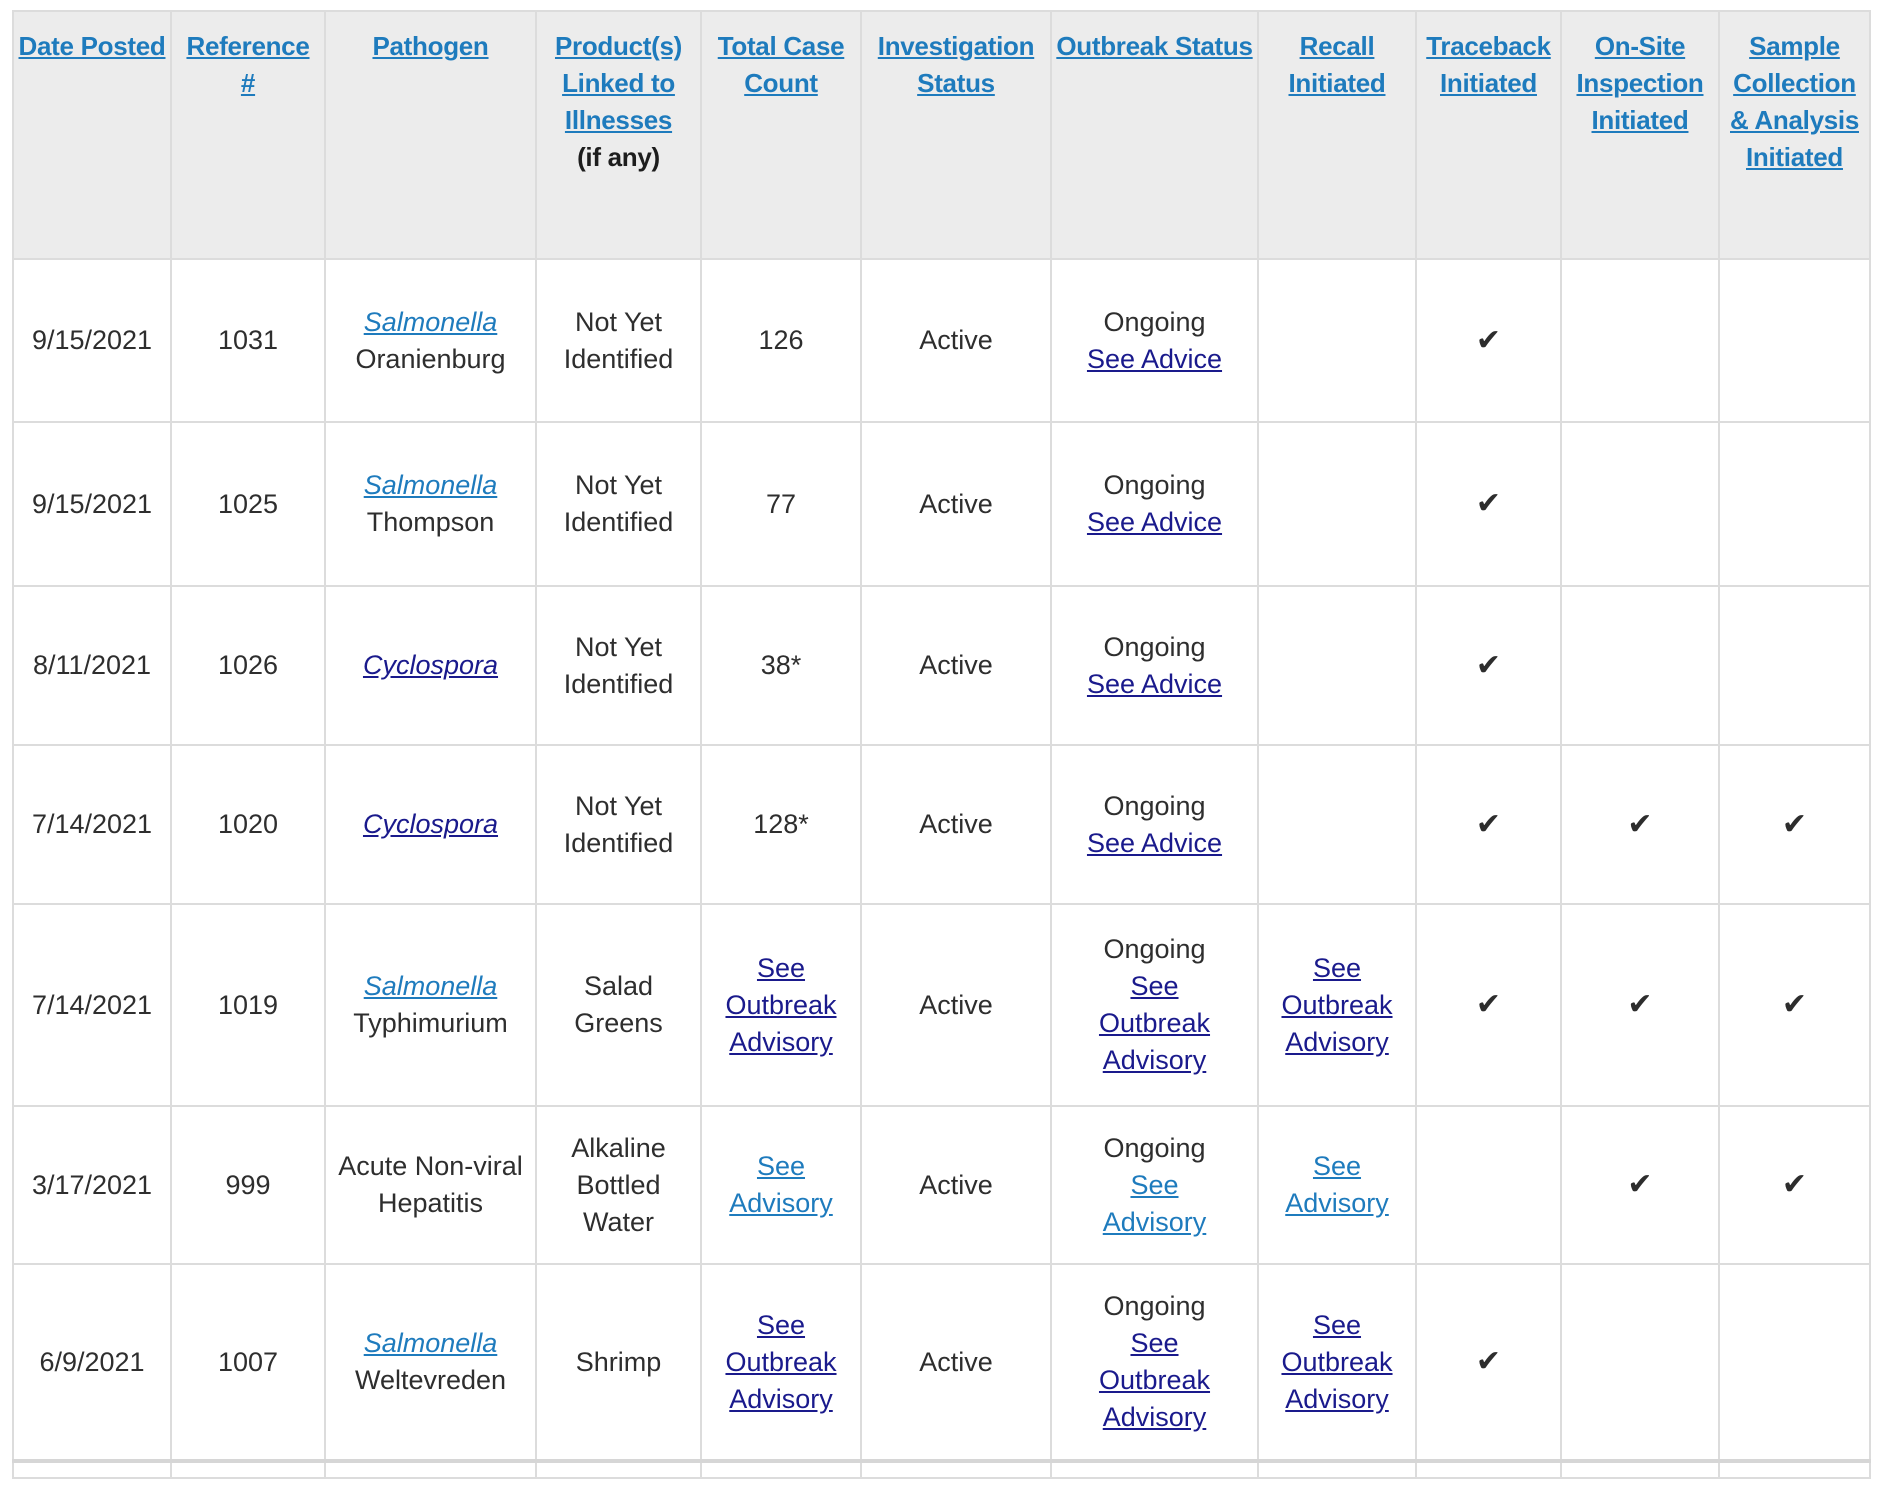 This screenshot has width=1900, height=1491. I want to click on cell-outbreak-status: Ongoing See Outbreak Advisory, so click(1154, 1362).